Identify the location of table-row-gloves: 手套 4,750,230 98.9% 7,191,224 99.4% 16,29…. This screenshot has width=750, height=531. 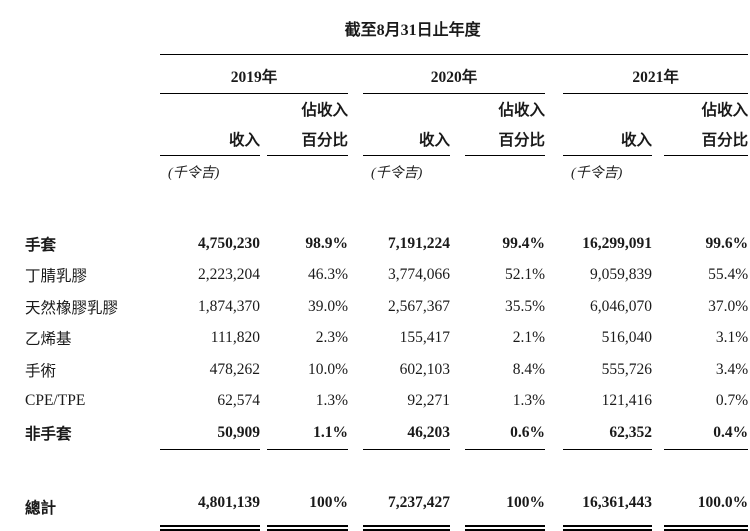
(386, 244).